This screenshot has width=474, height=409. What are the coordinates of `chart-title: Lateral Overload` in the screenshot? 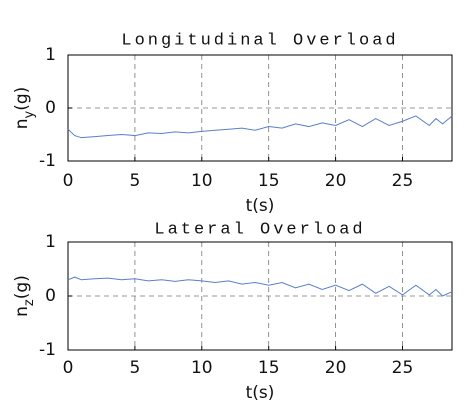 It's located at (259, 229).